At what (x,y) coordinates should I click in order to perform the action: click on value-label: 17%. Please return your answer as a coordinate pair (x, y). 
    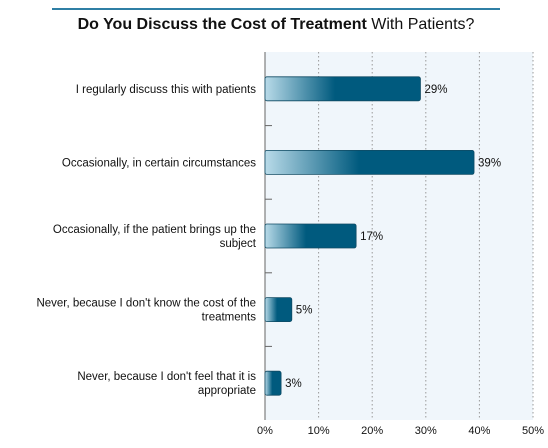
    Looking at the image, I should click on (371, 237).